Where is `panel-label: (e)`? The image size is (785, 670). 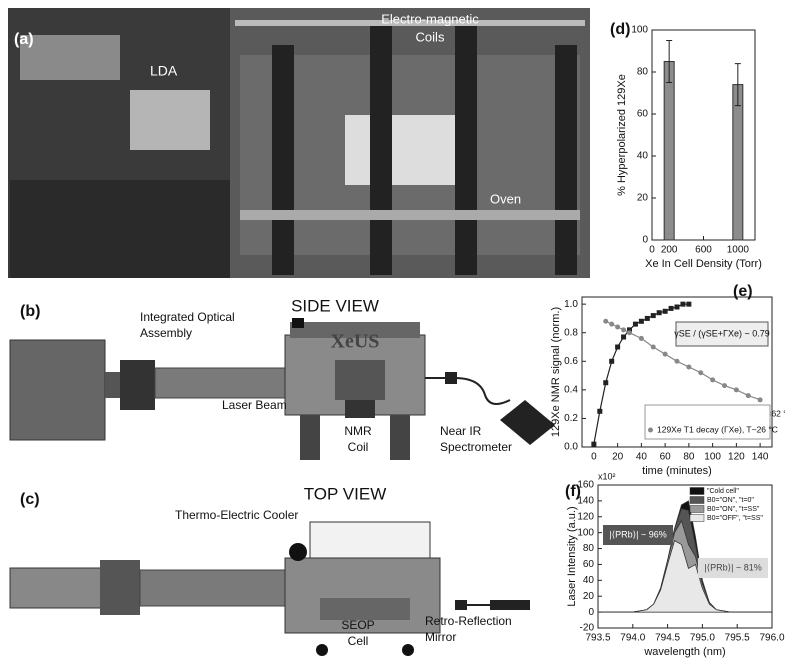 panel-label: (e) is located at coordinates (743, 291).